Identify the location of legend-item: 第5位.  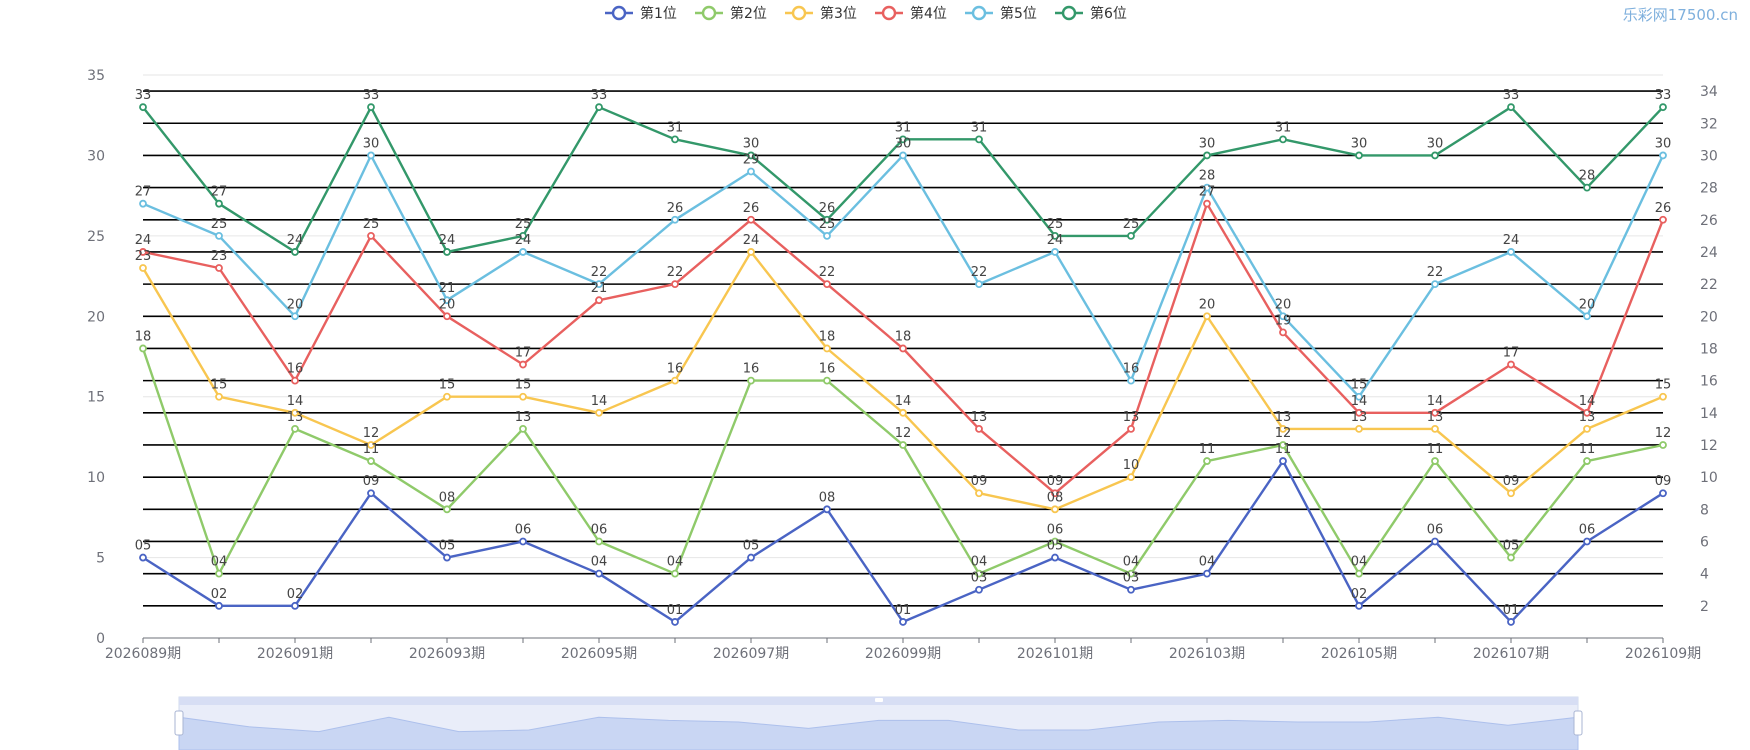
(1001, 13).